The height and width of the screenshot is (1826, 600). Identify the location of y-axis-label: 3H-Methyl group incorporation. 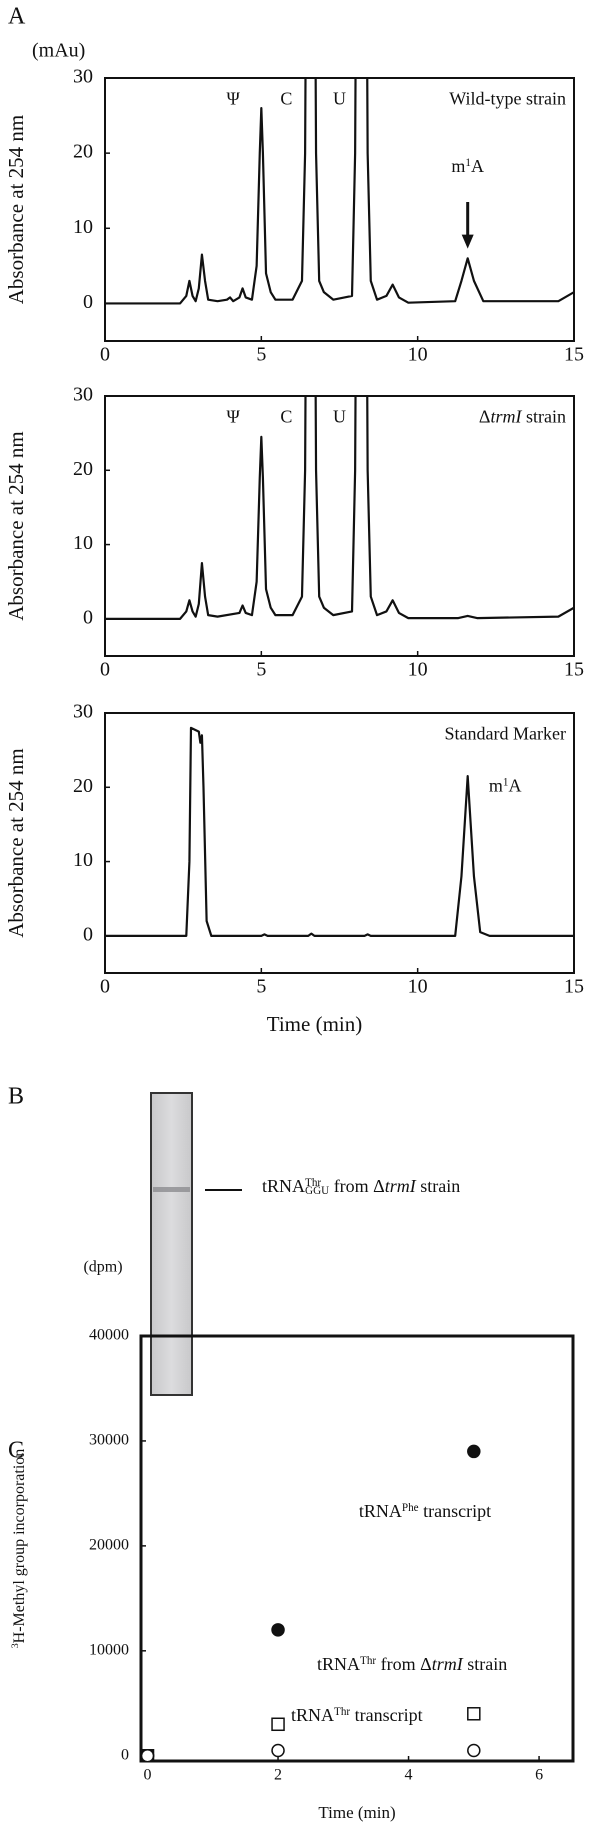
(19, 1549).